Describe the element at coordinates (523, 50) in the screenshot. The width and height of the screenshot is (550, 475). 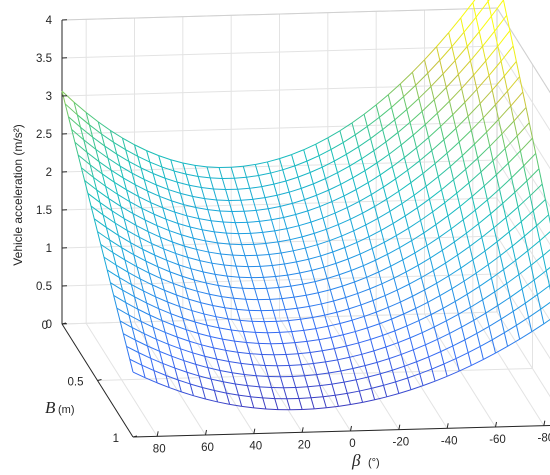
I see `box-edge` at that location.